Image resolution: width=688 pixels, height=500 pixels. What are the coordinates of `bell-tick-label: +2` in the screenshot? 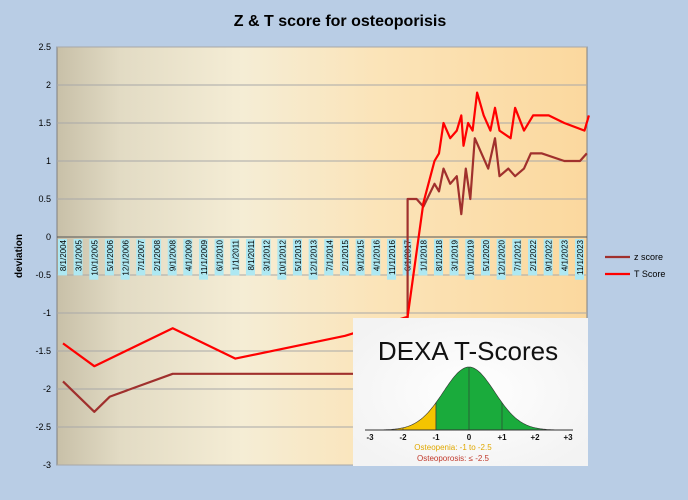 It's located at (535, 437).